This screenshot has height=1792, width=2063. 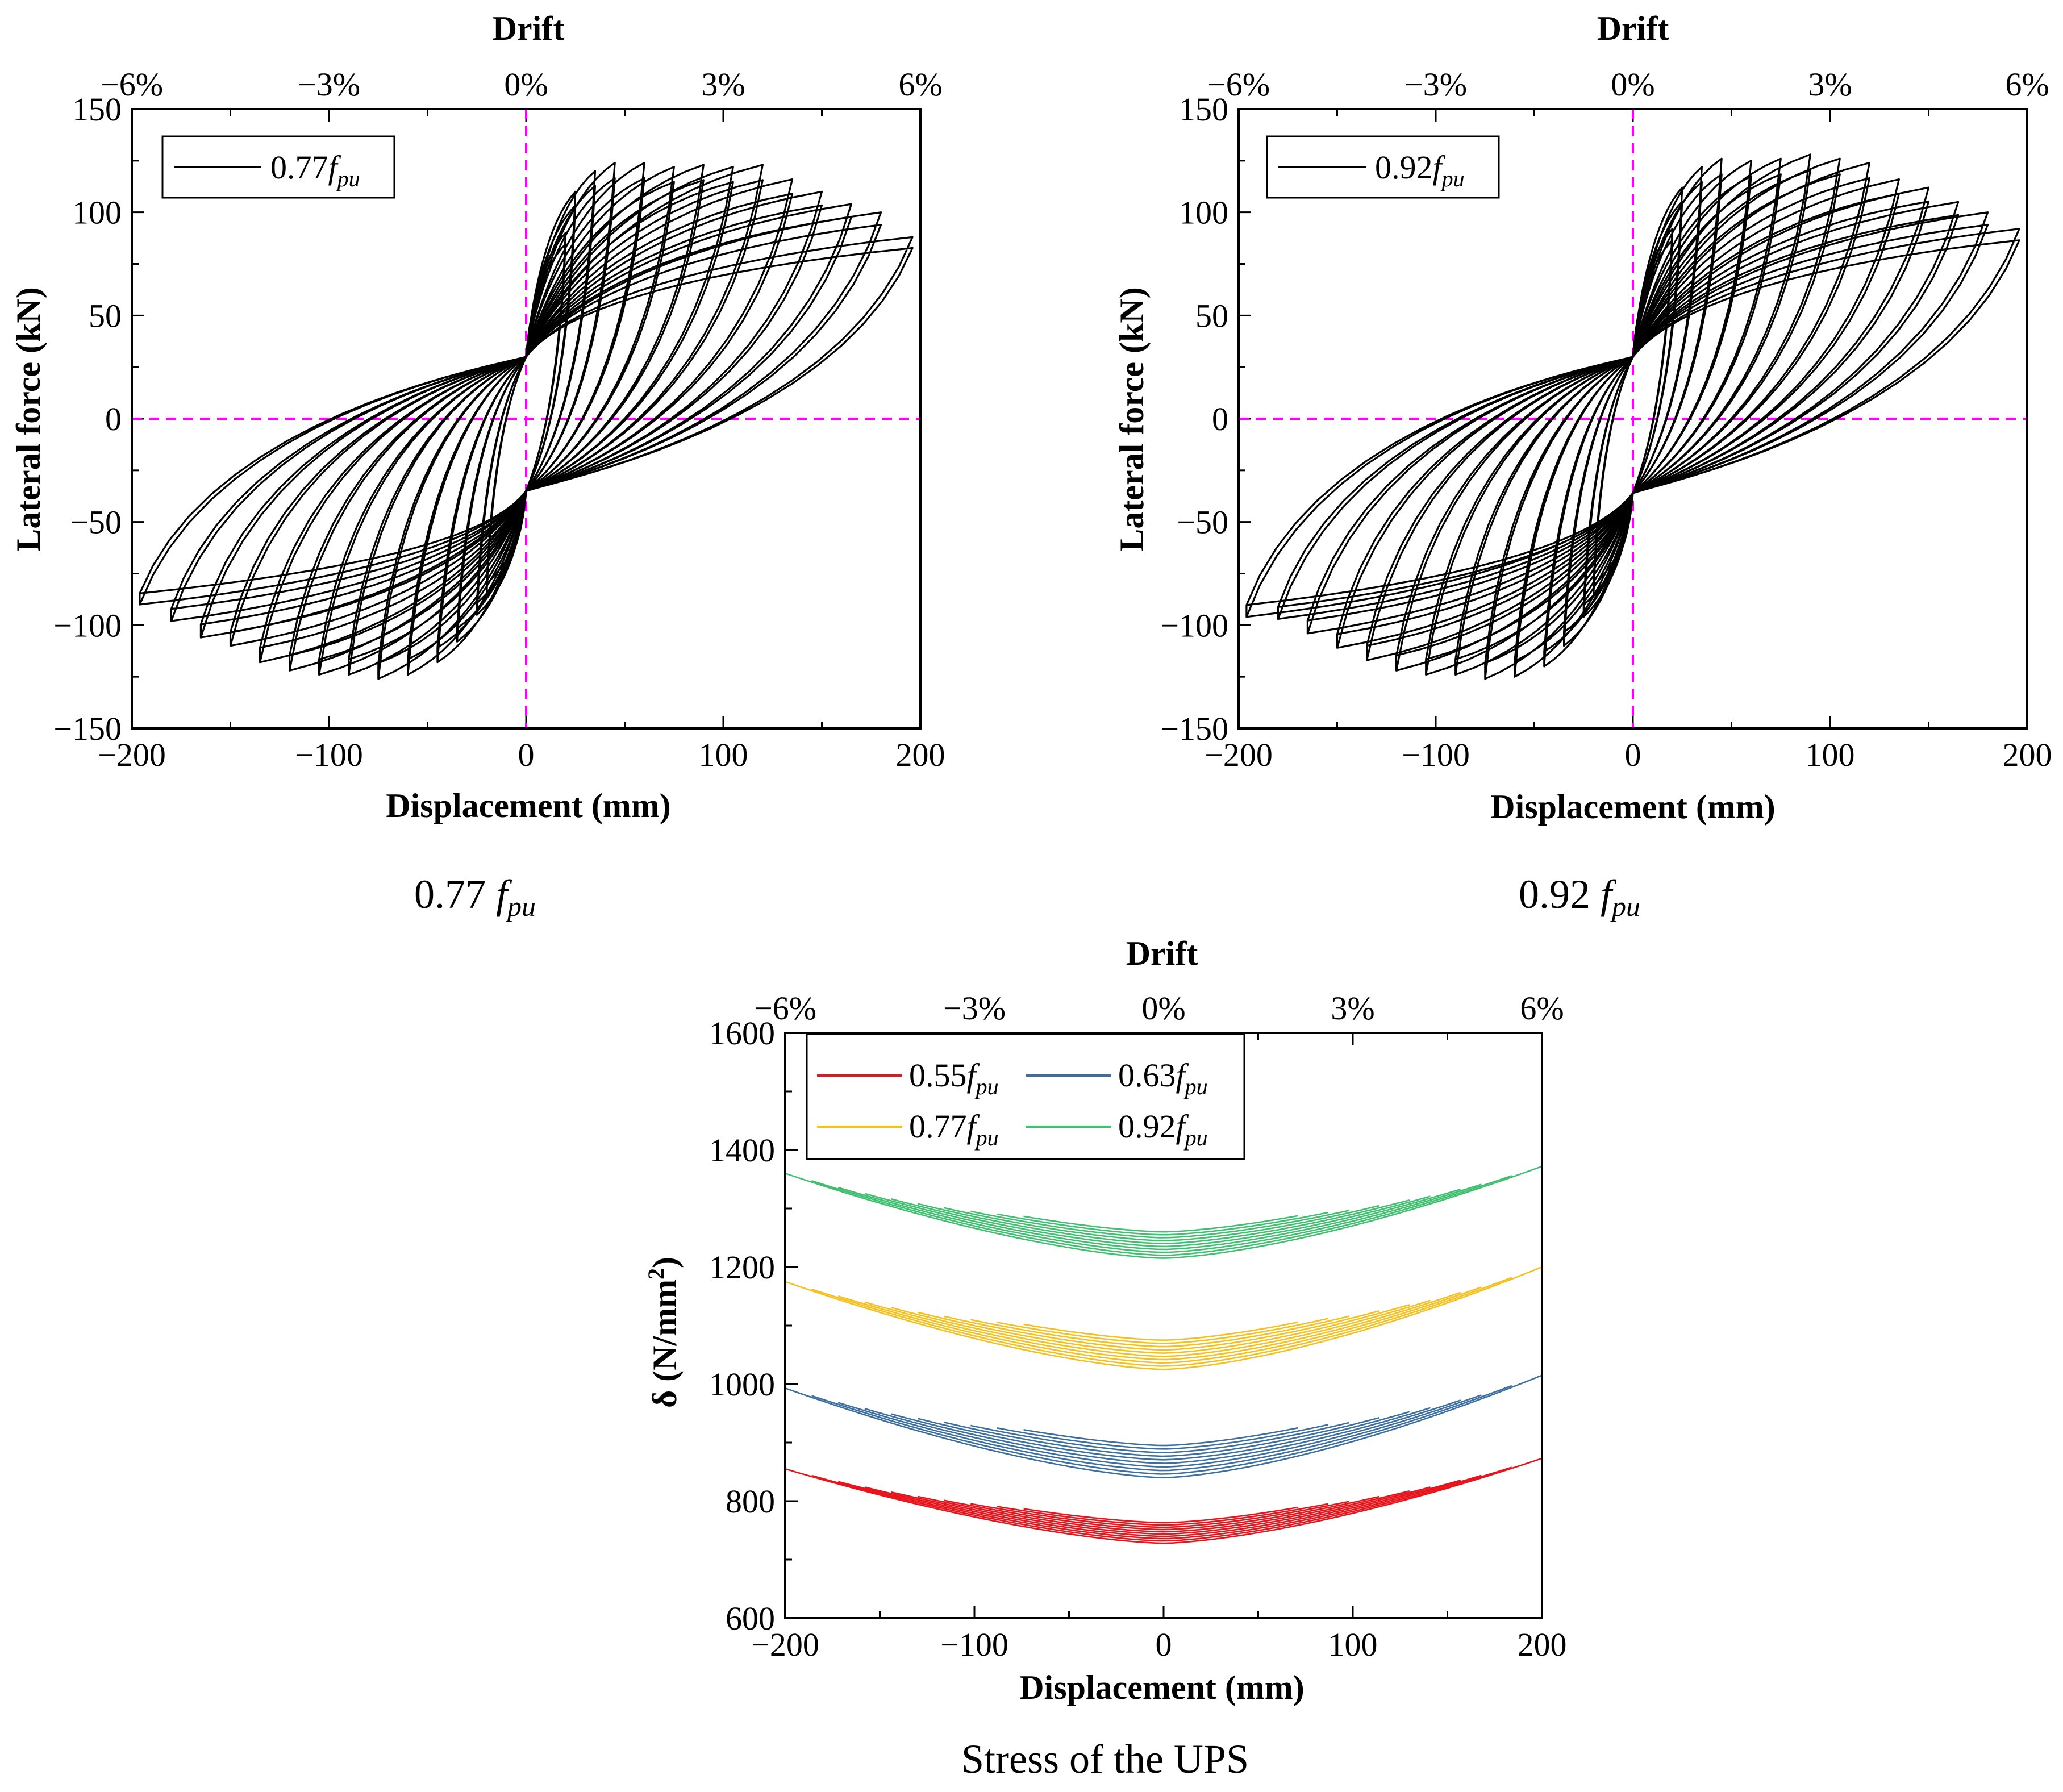 What do you see at coordinates (1831, 754) in the screenshot?
I see `x-tick-label-b: 100` at bounding box center [1831, 754].